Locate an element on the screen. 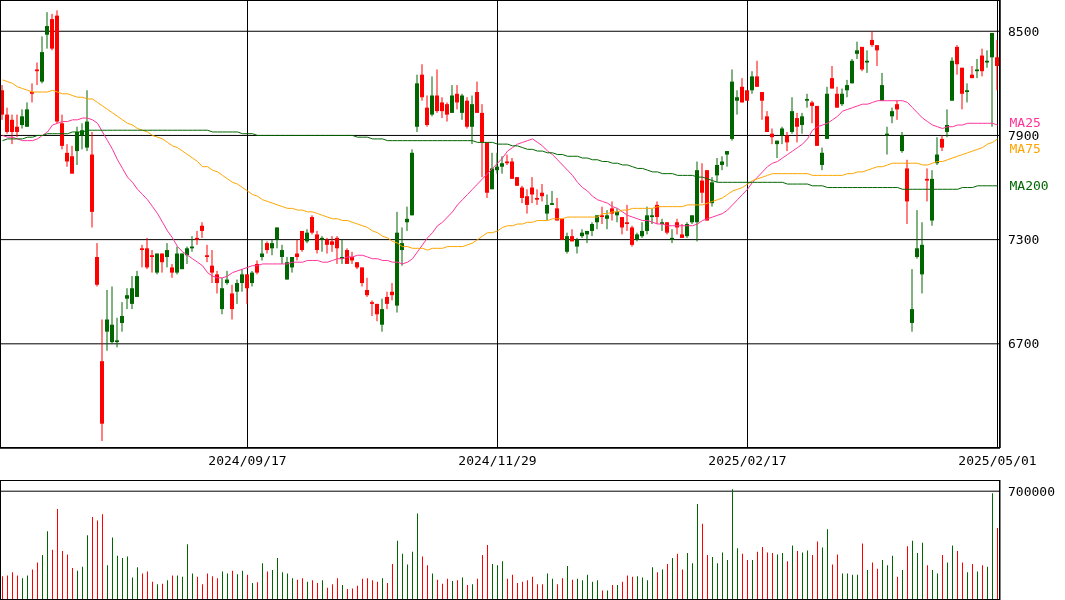 The width and height of the screenshot is (1065, 600). y-tick-label: 6700 is located at coordinates (1024, 344).